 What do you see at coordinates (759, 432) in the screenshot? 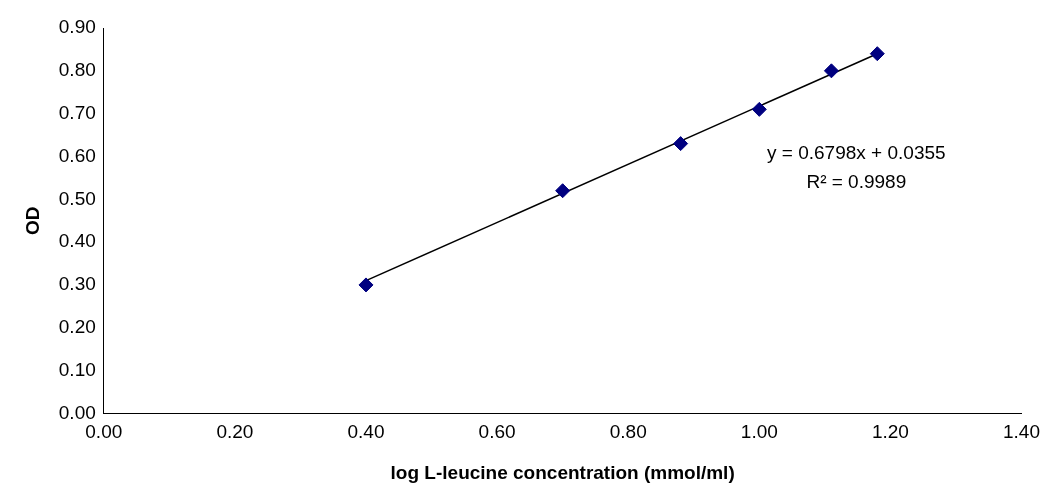
I see `x-tick-label: 1.00` at bounding box center [759, 432].